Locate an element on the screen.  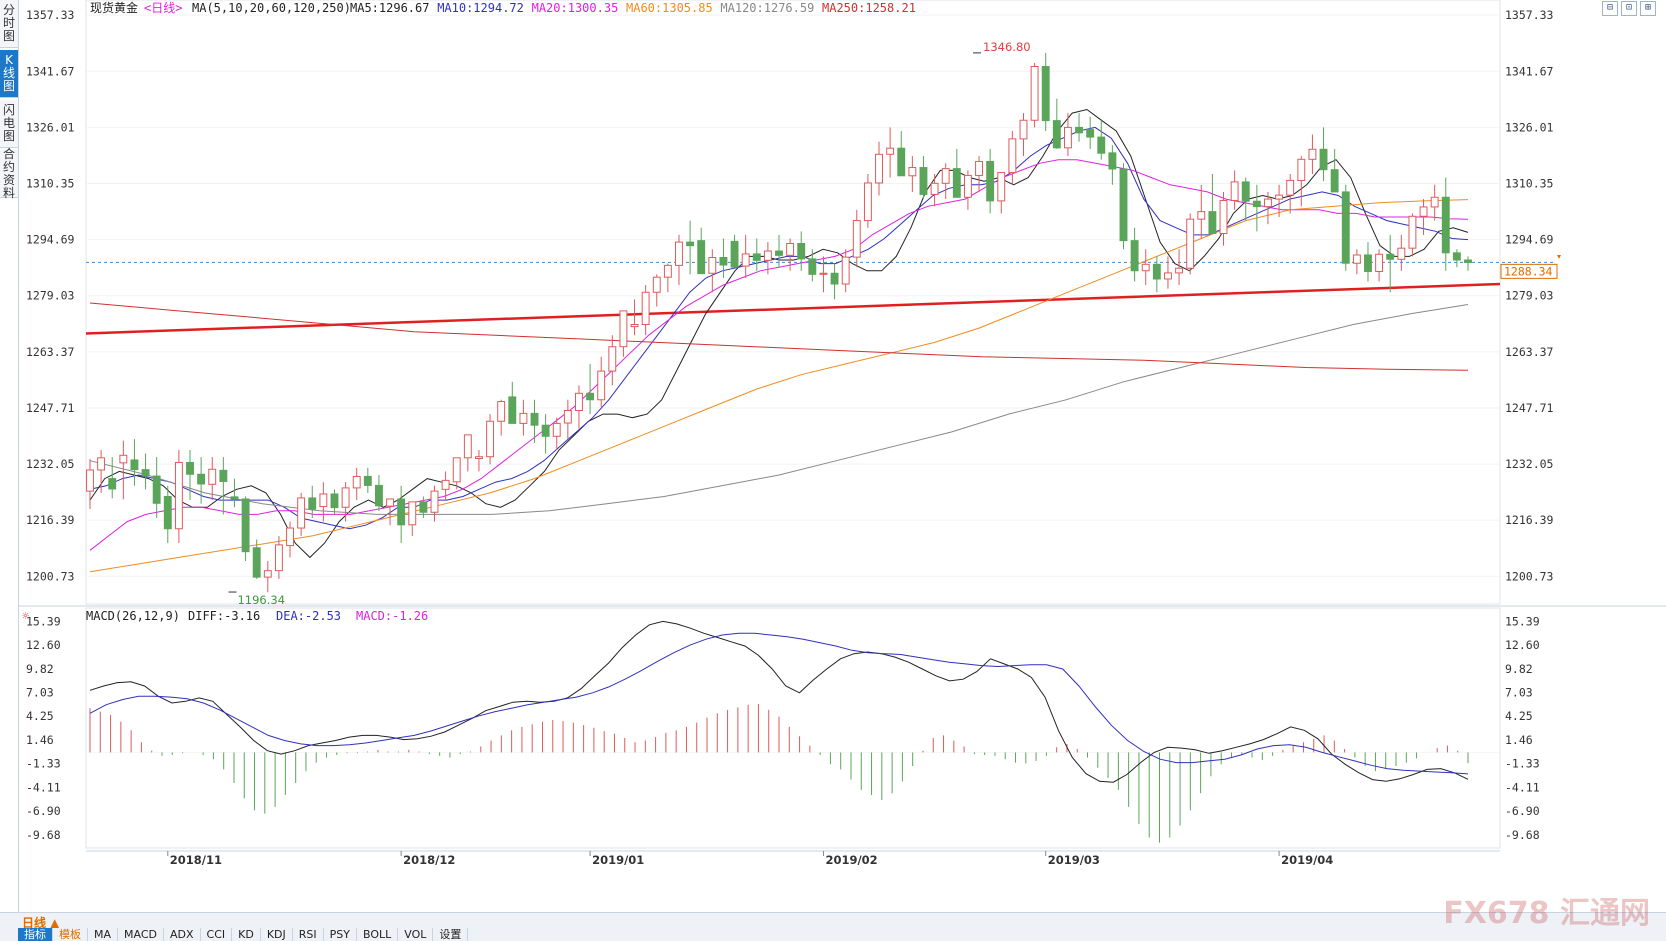
ma-value-5: MA250:1258.21 is located at coordinates (869, 8).